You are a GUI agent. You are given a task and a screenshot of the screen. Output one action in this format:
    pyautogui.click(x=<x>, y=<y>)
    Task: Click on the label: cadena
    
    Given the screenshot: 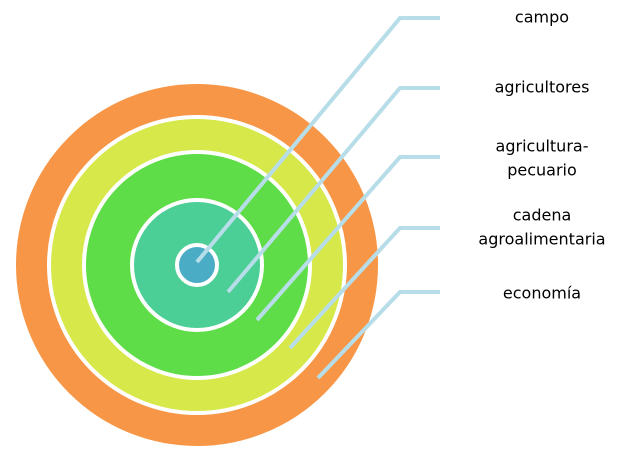 What is the action you would take?
    pyautogui.click(x=542, y=215)
    